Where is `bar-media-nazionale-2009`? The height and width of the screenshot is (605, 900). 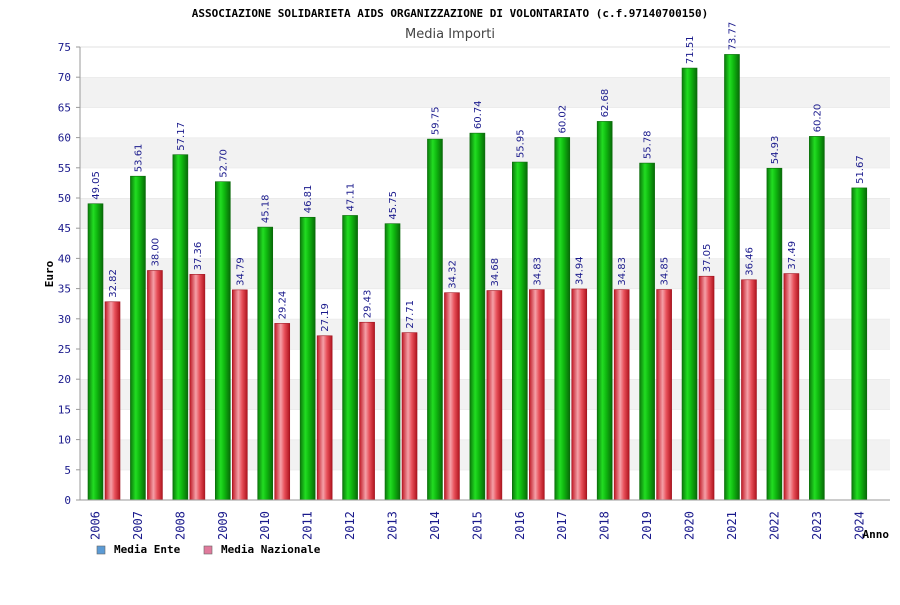
bar-media-nazionale-2009 is located at coordinates (239, 395).